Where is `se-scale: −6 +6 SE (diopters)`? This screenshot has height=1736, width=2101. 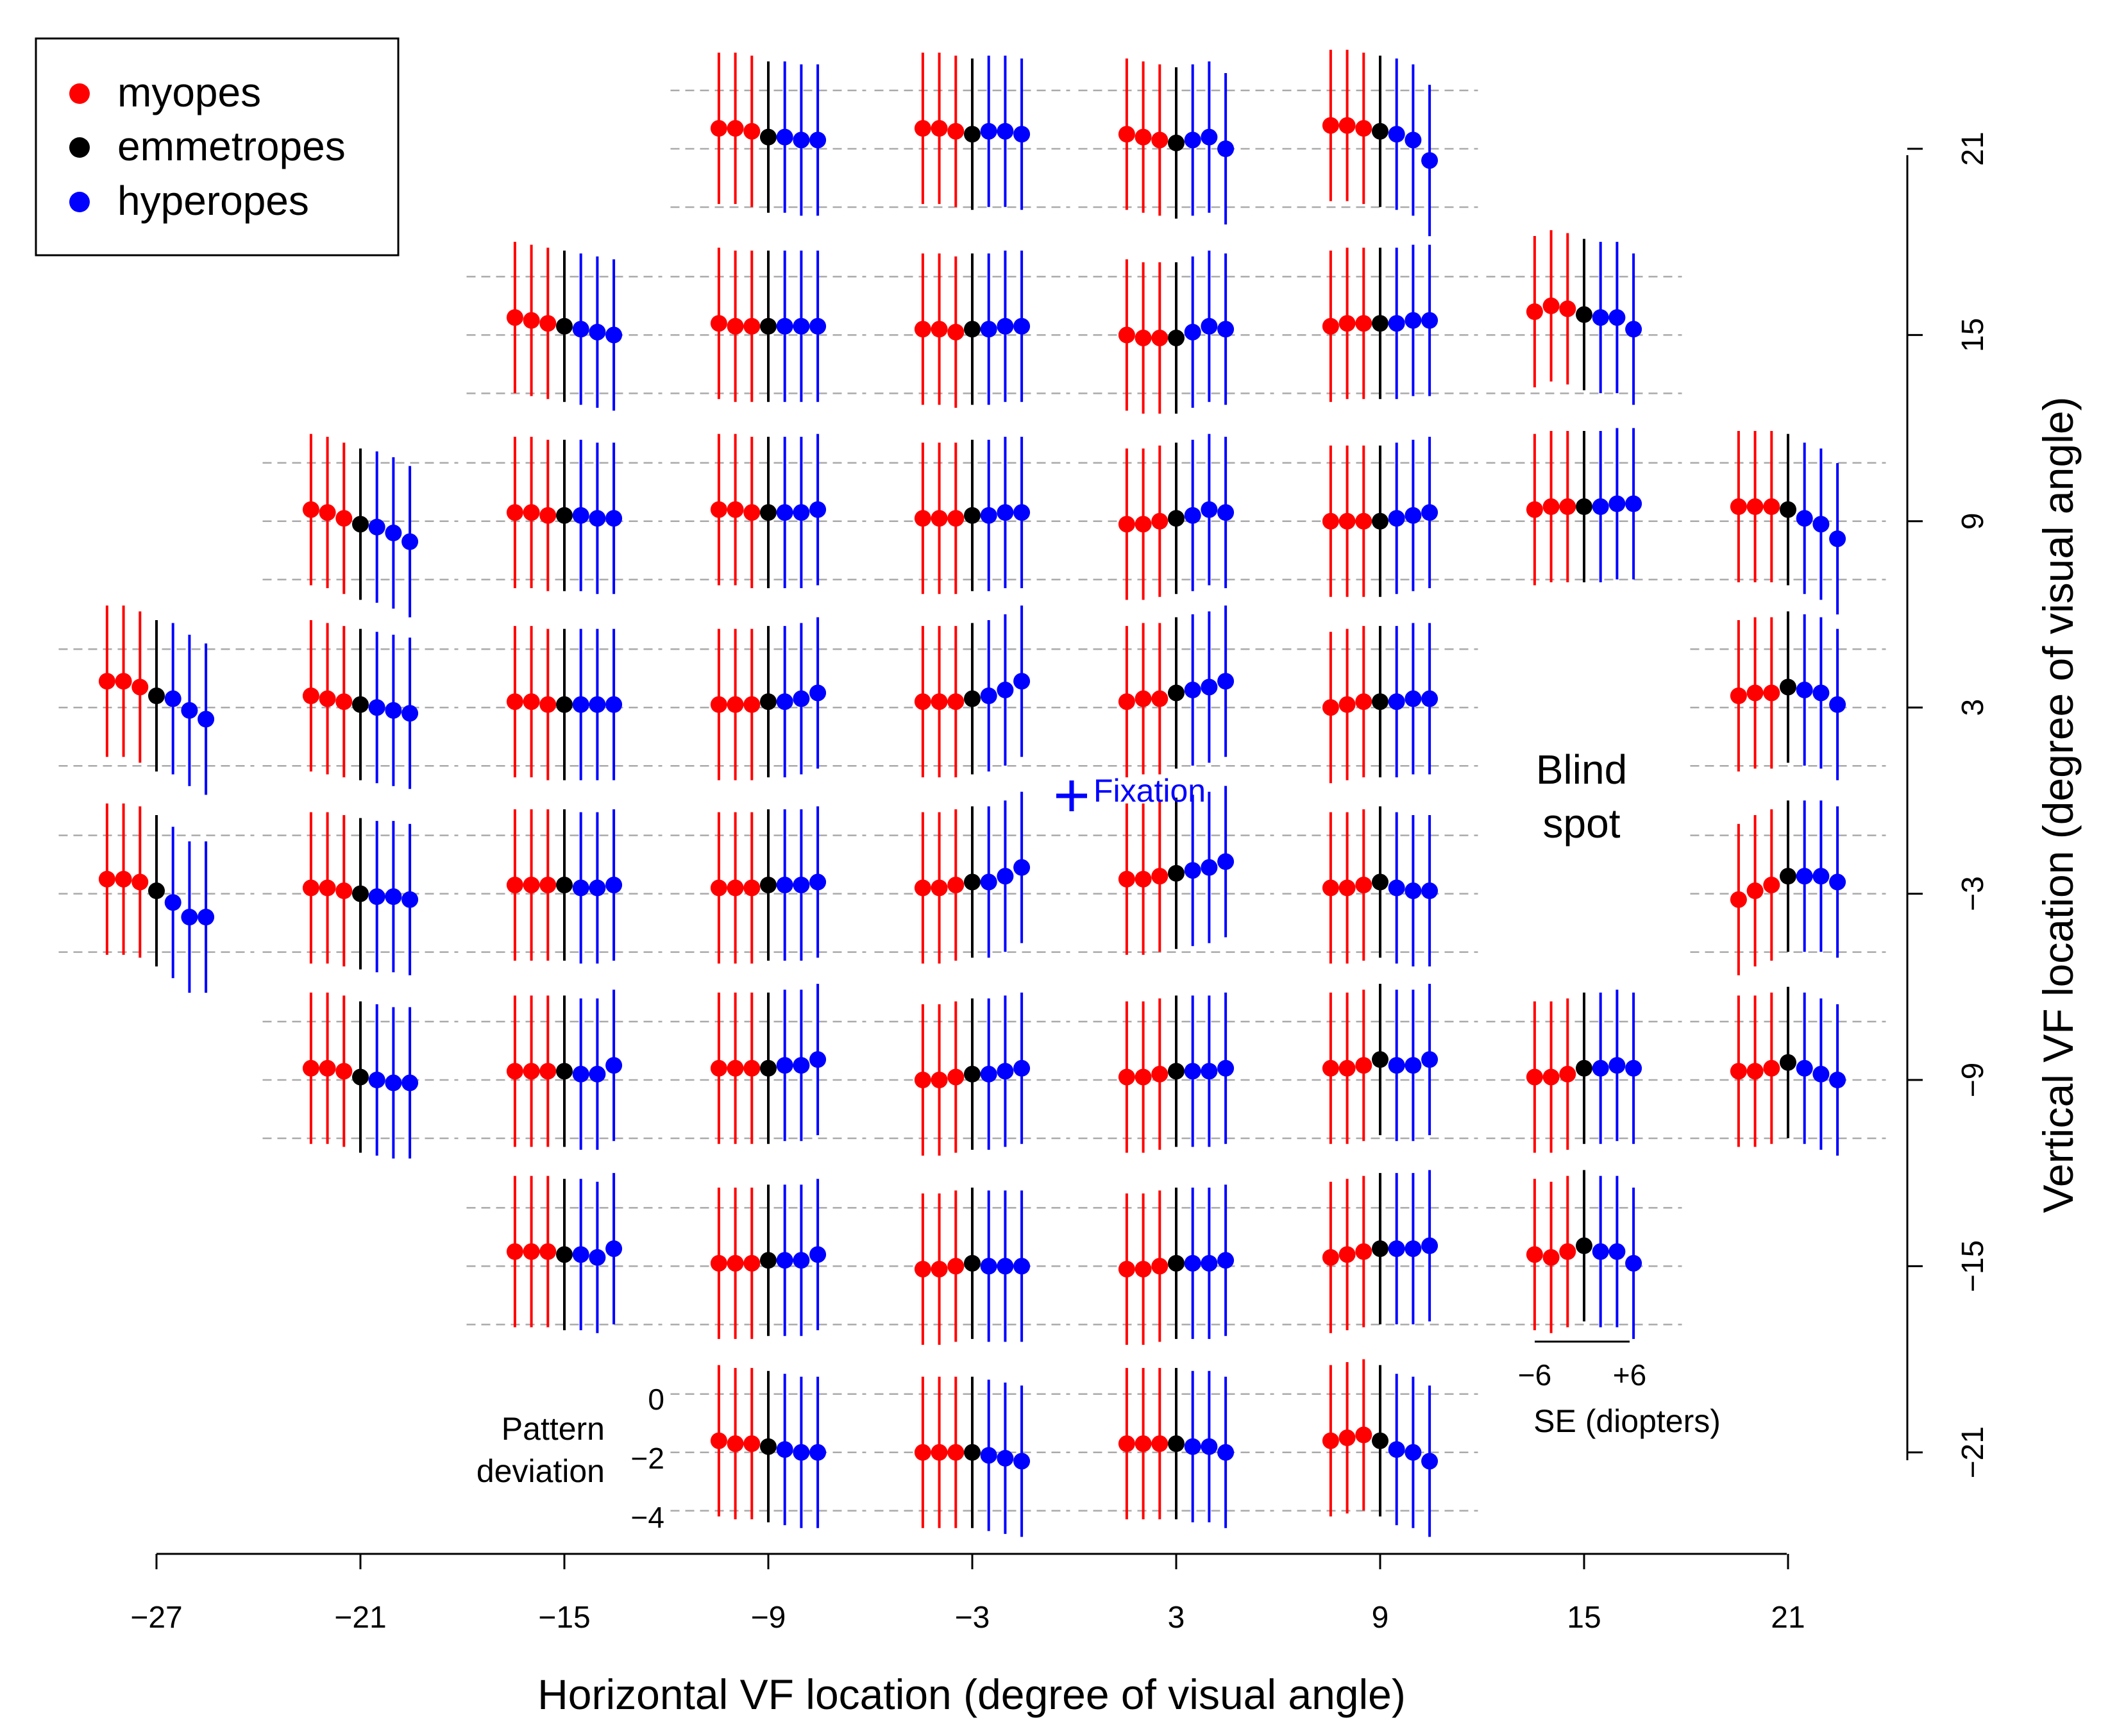 se-scale: −6 +6 SE (diopters) is located at coordinates (1619, 1390).